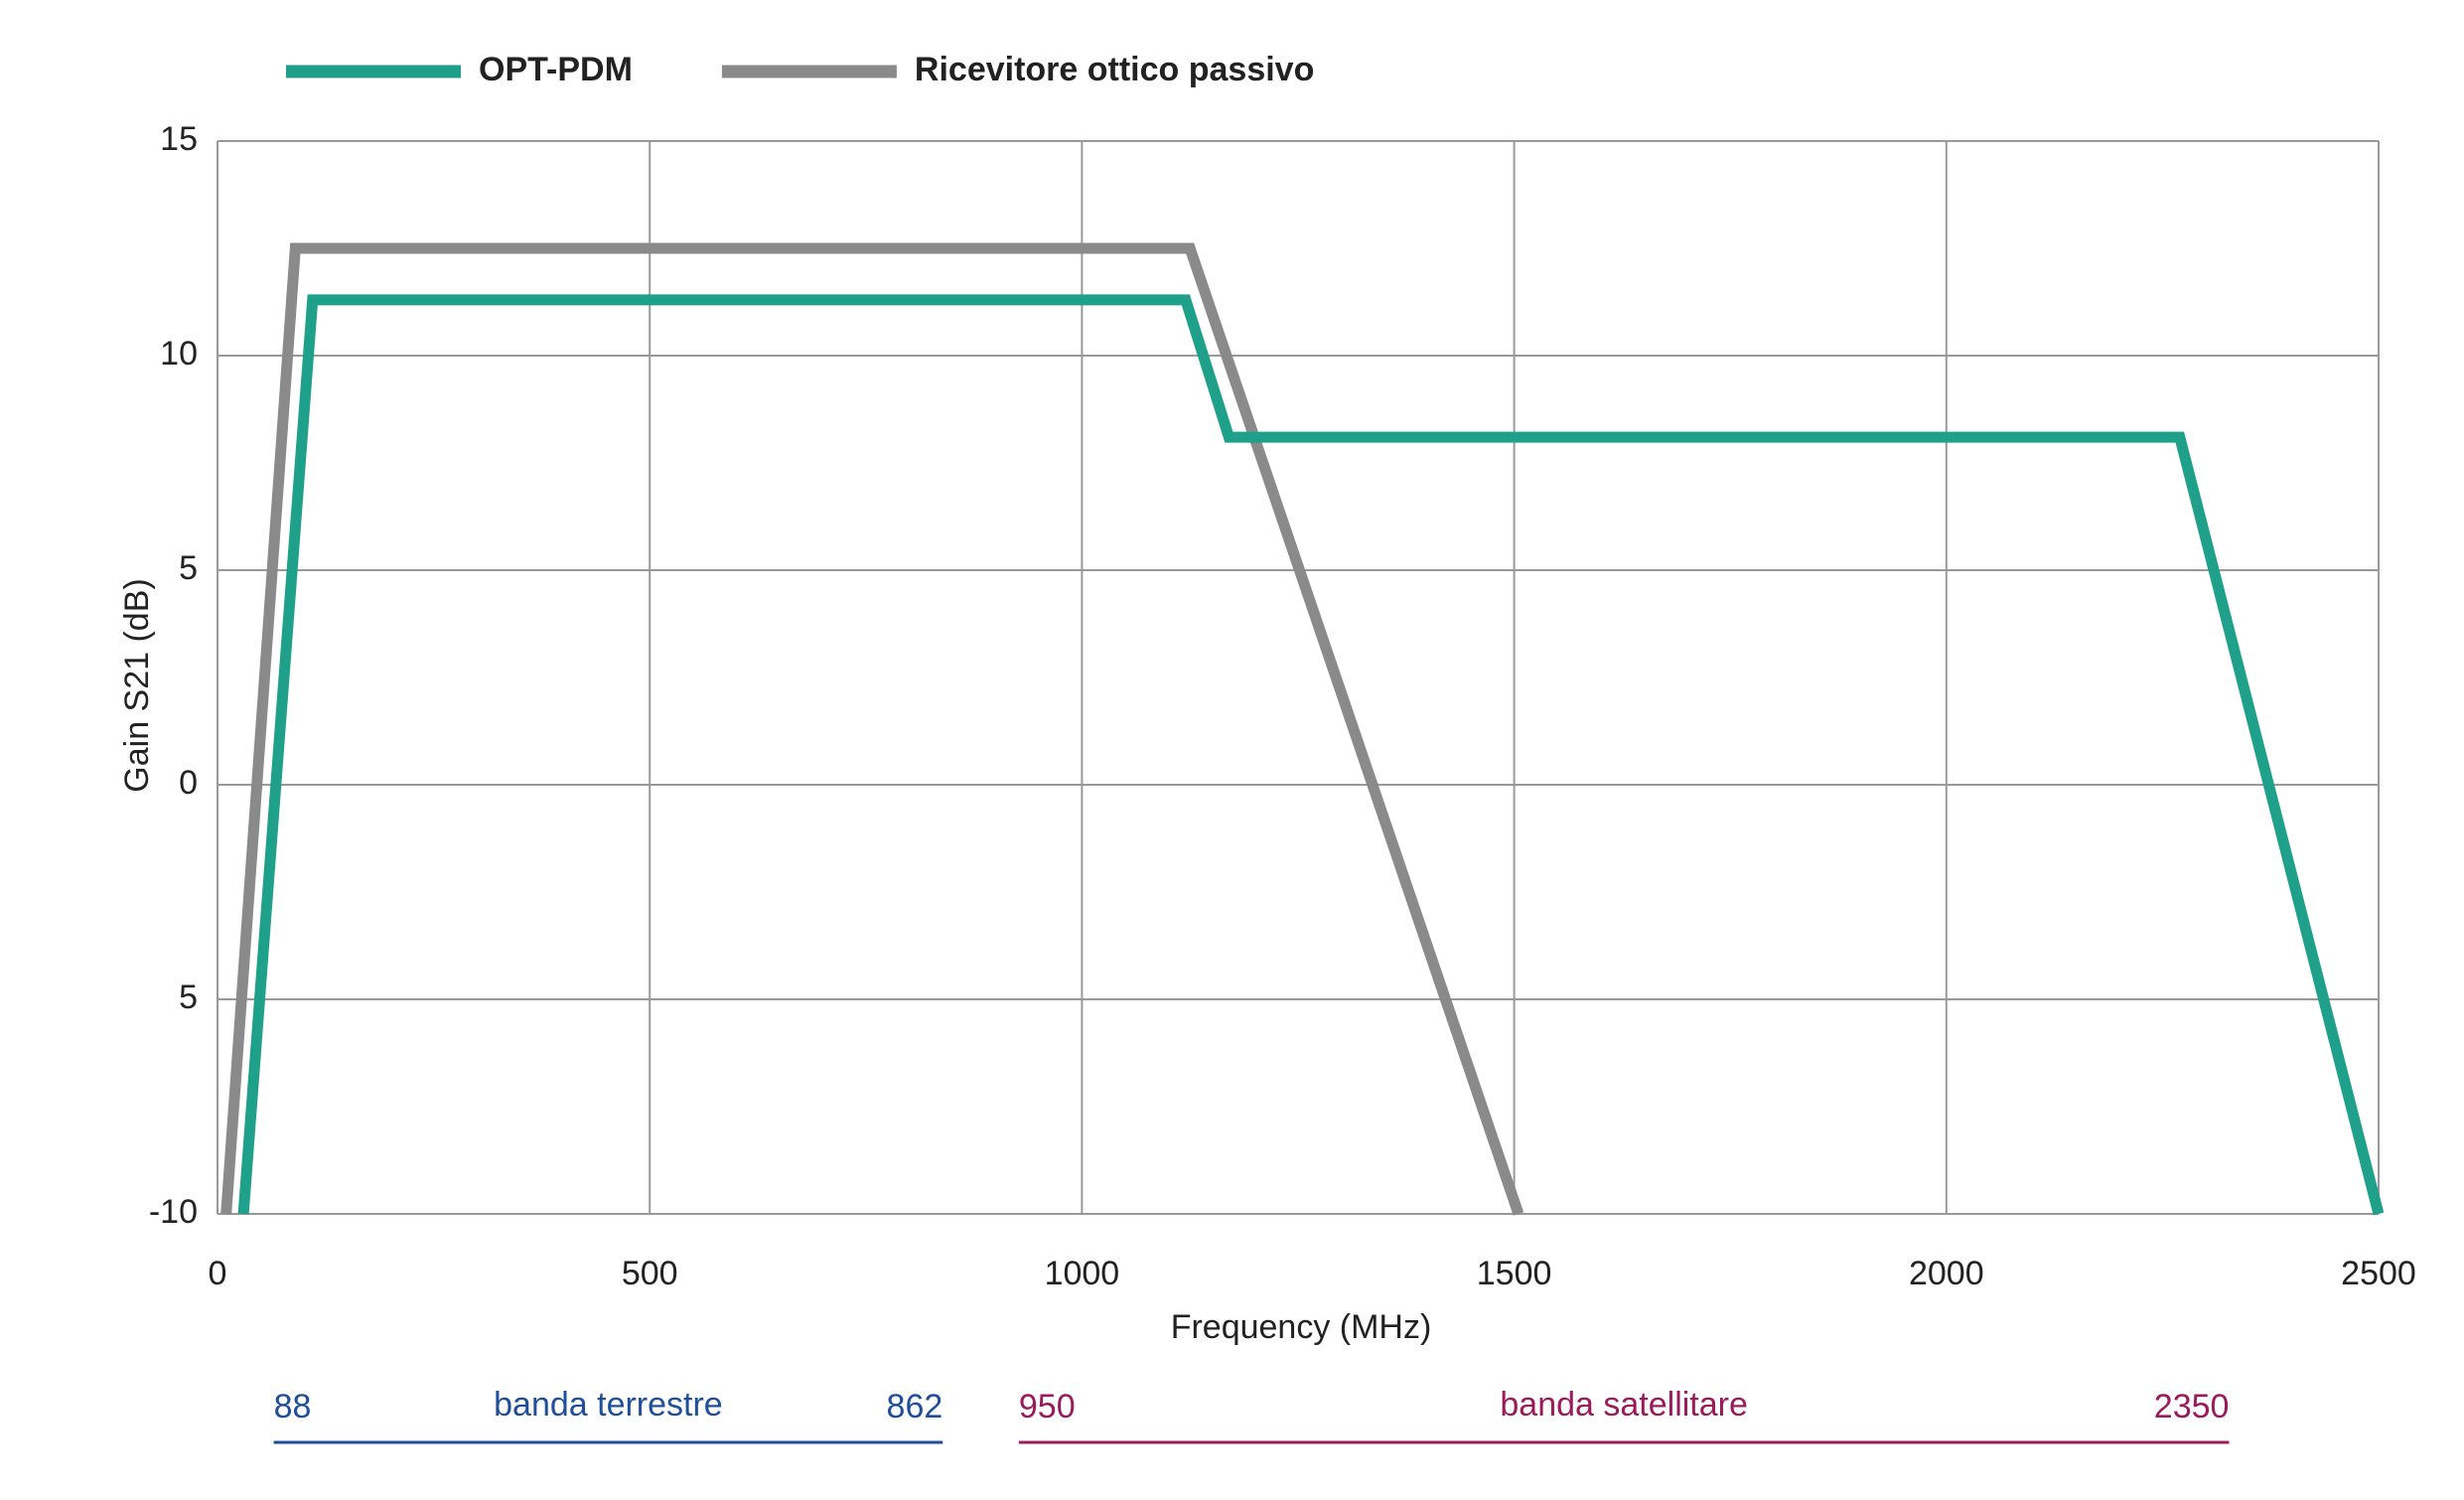 The image size is (2464, 1500). I want to click on x-axis-title: Frequency (MHz), so click(1301, 1327).